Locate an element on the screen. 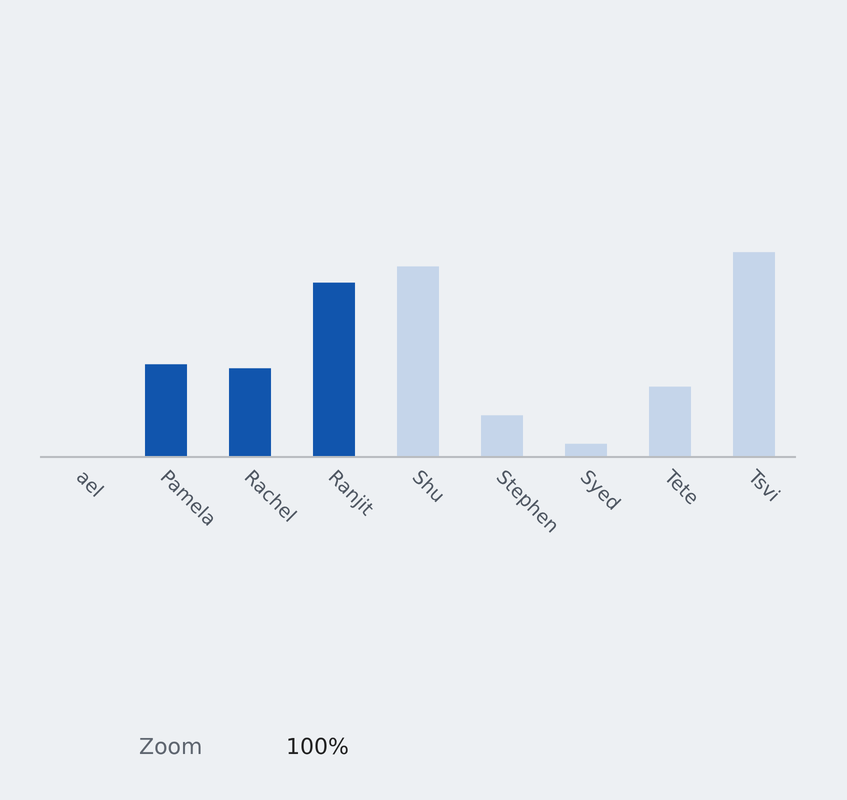  x-tick-label: Shu is located at coordinates (428, 487).